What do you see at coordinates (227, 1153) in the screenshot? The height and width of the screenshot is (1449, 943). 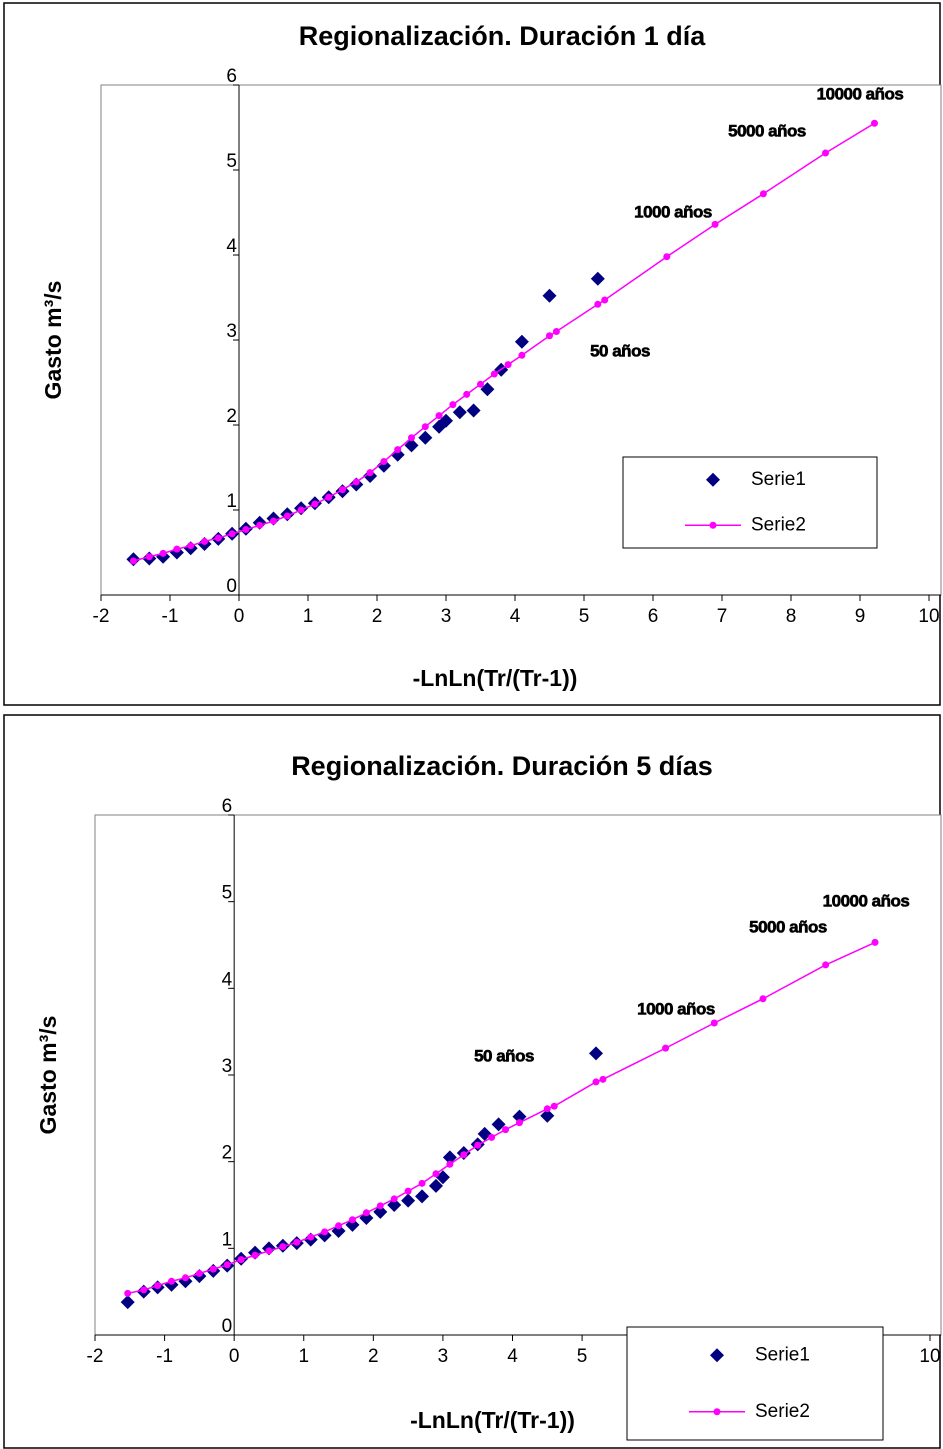 I see `y-tick-label: 2` at bounding box center [227, 1153].